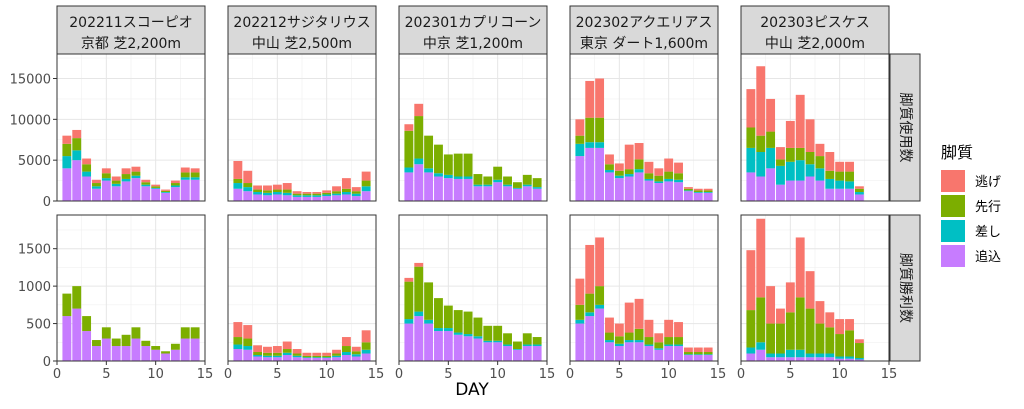  What do you see at coordinates (741, 374) in the screenshot?
I see `x-tick-label: 0` at bounding box center [741, 374].